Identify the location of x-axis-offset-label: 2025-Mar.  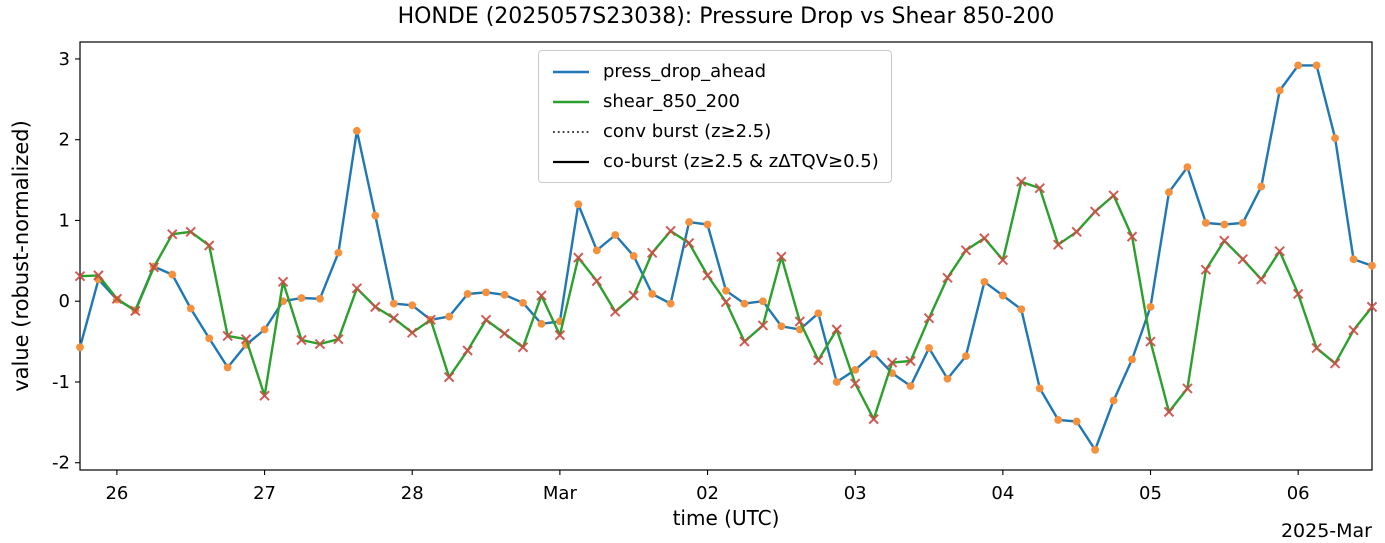
(1326, 531).